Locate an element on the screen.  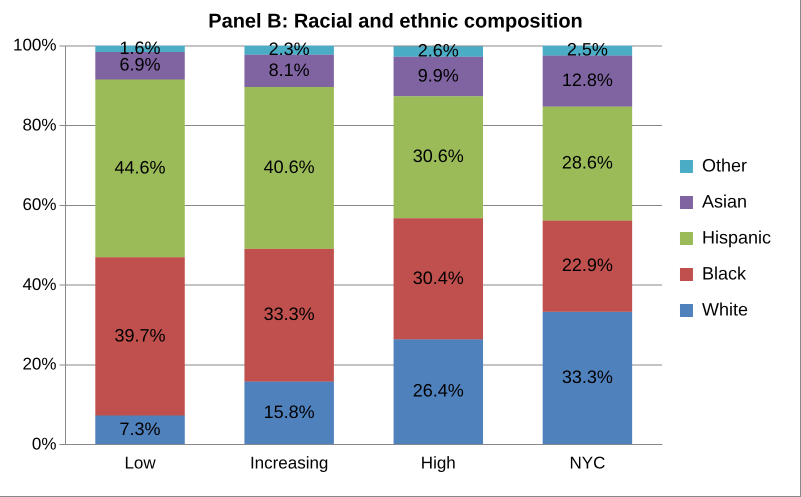
data-label: 44.6% is located at coordinates (140, 167).